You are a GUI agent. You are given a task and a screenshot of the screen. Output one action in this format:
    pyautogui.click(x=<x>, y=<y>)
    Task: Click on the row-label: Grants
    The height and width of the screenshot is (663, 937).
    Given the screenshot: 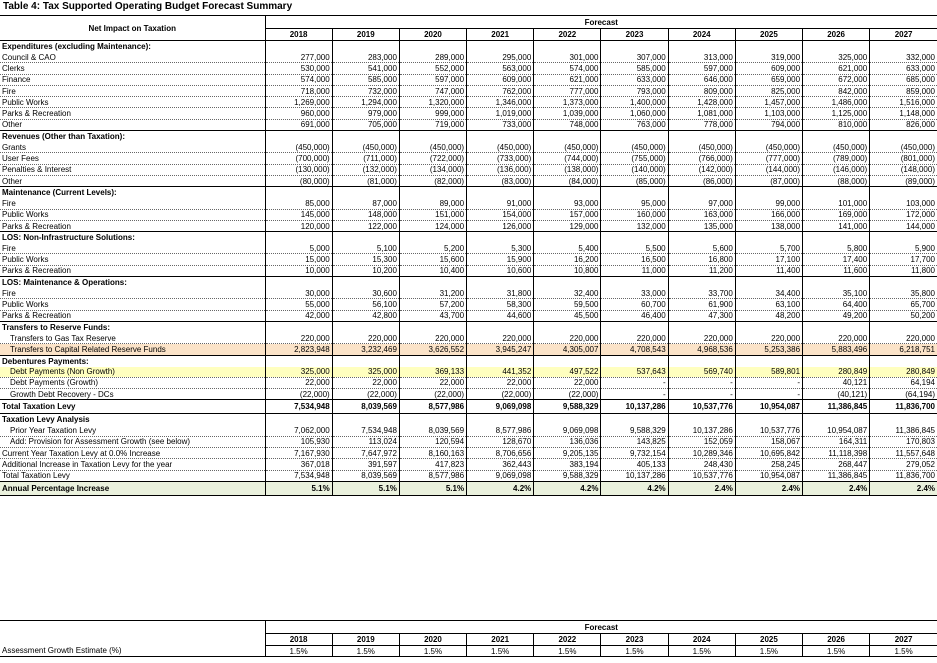 What is the action you would take?
    pyautogui.click(x=133, y=148)
    